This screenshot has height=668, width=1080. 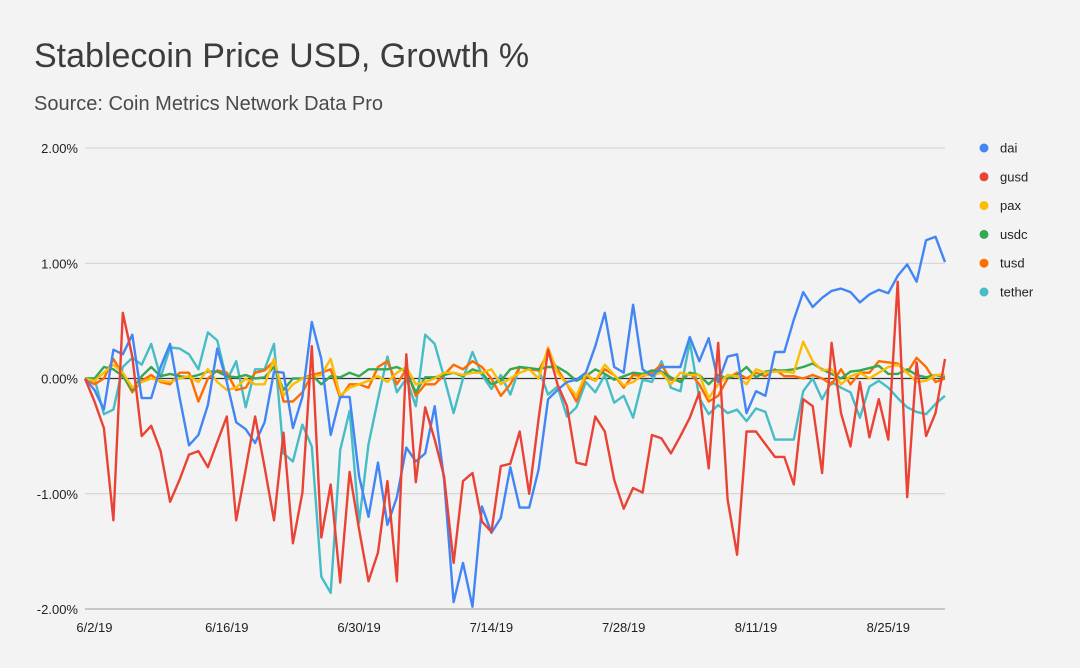 What do you see at coordinates (1006, 220) in the screenshot?
I see `legend: dai gusd pax usdc tusd tether` at bounding box center [1006, 220].